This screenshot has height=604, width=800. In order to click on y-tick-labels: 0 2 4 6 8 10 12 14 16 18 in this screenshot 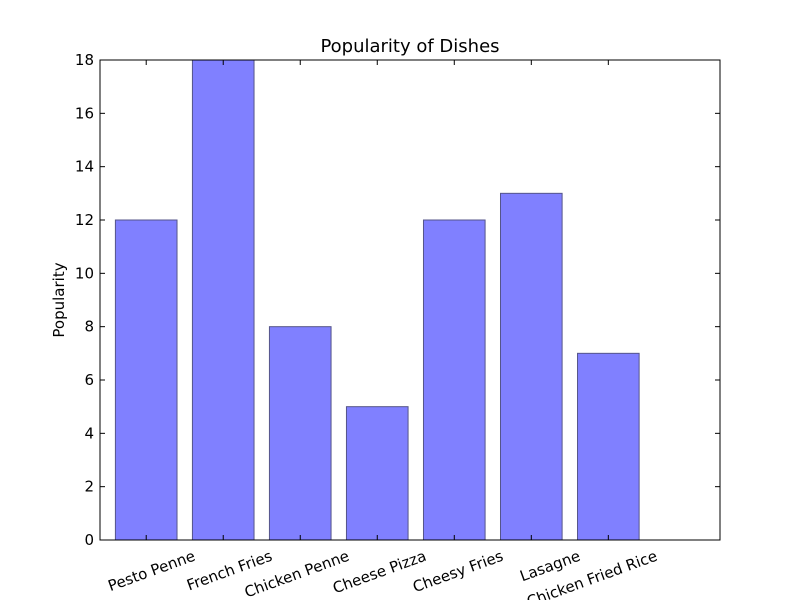, I will do `click(84, 300)`.